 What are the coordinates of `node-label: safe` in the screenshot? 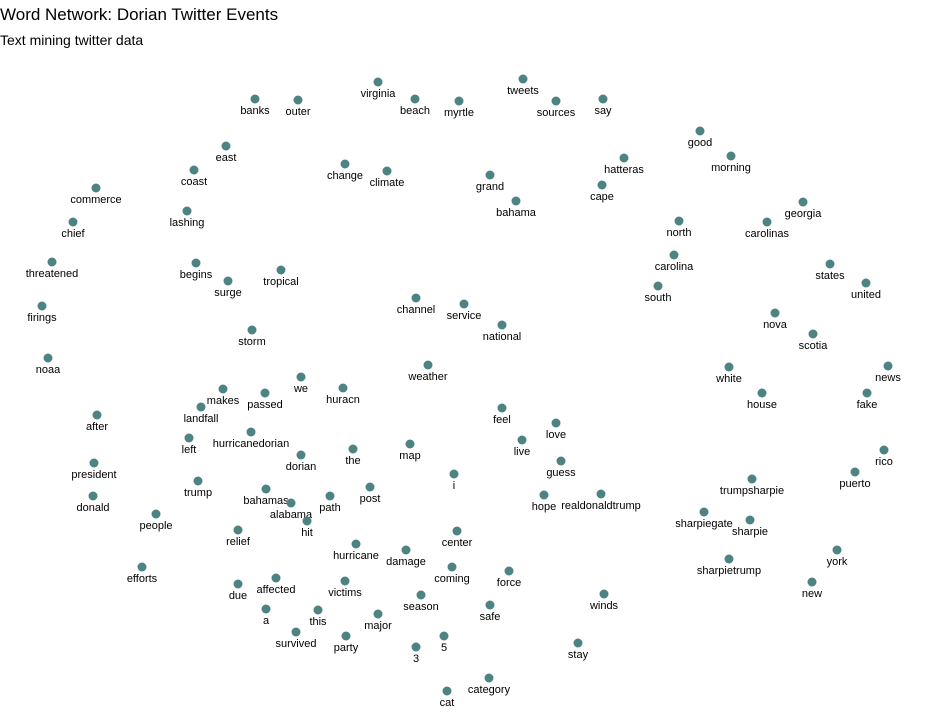 It's located at (490, 617).